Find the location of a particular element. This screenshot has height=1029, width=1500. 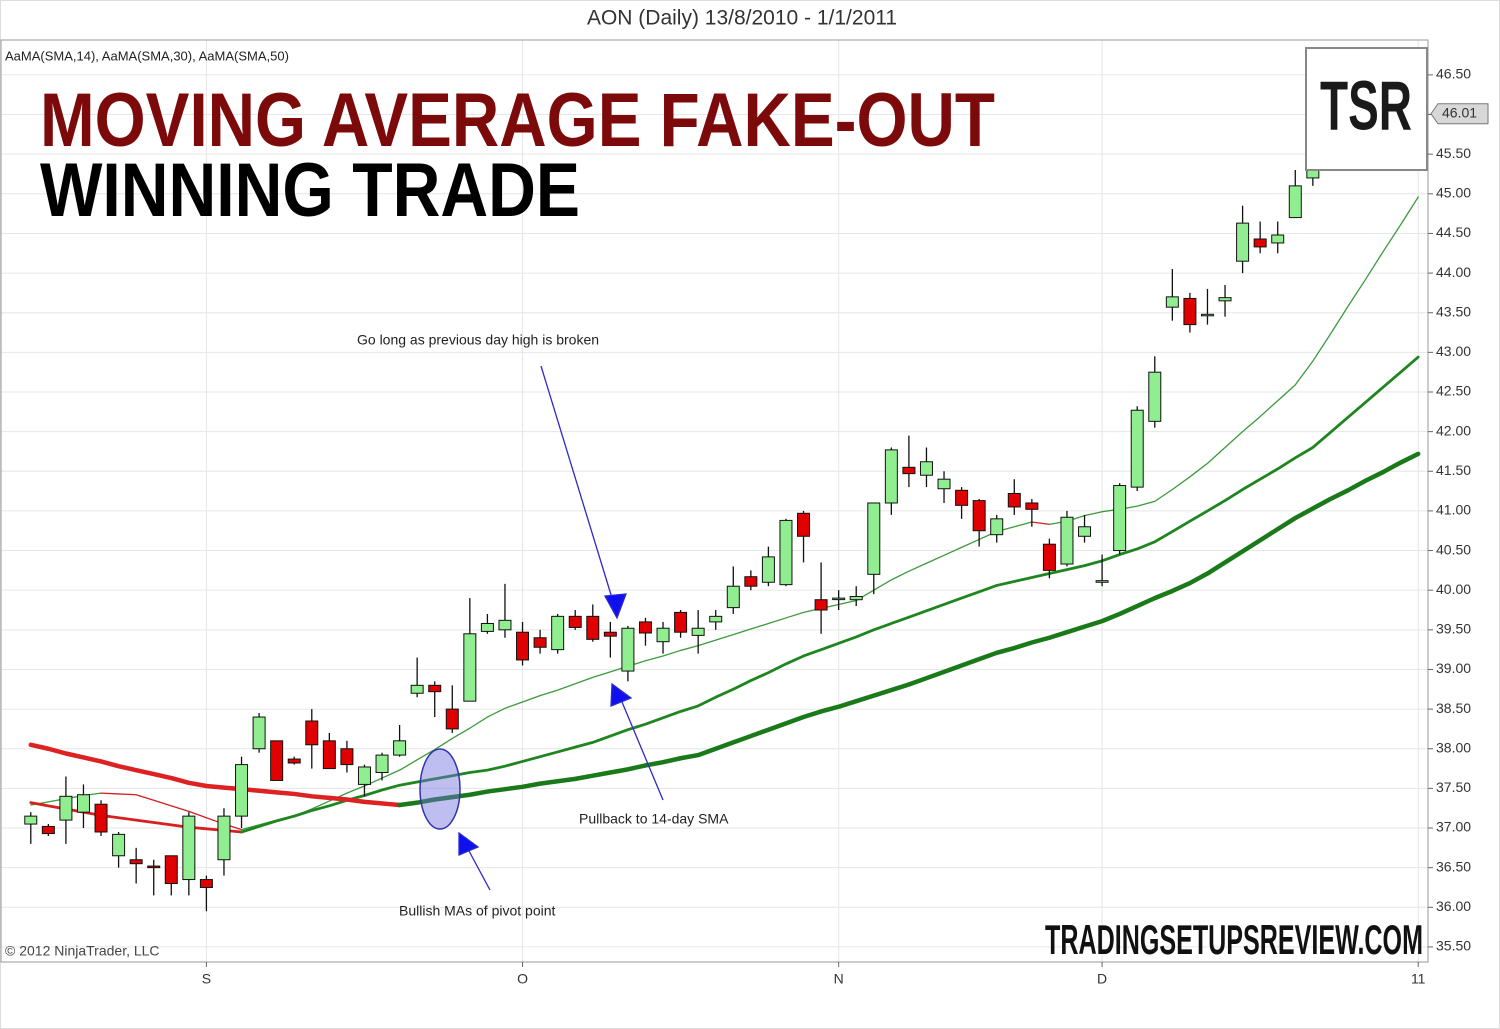

indicator-label: AaMA(SMA,14), AaMA(SMA,30), AaMA(SMA,50) is located at coordinates (147, 55).